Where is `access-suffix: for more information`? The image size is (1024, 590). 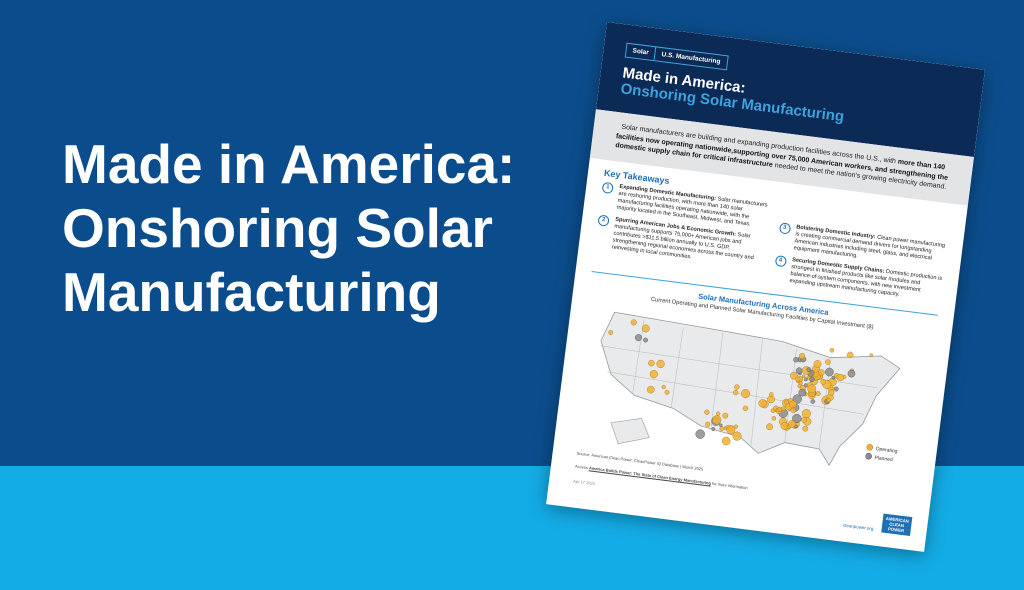
access-suffix: for more information is located at coordinates (729, 485).